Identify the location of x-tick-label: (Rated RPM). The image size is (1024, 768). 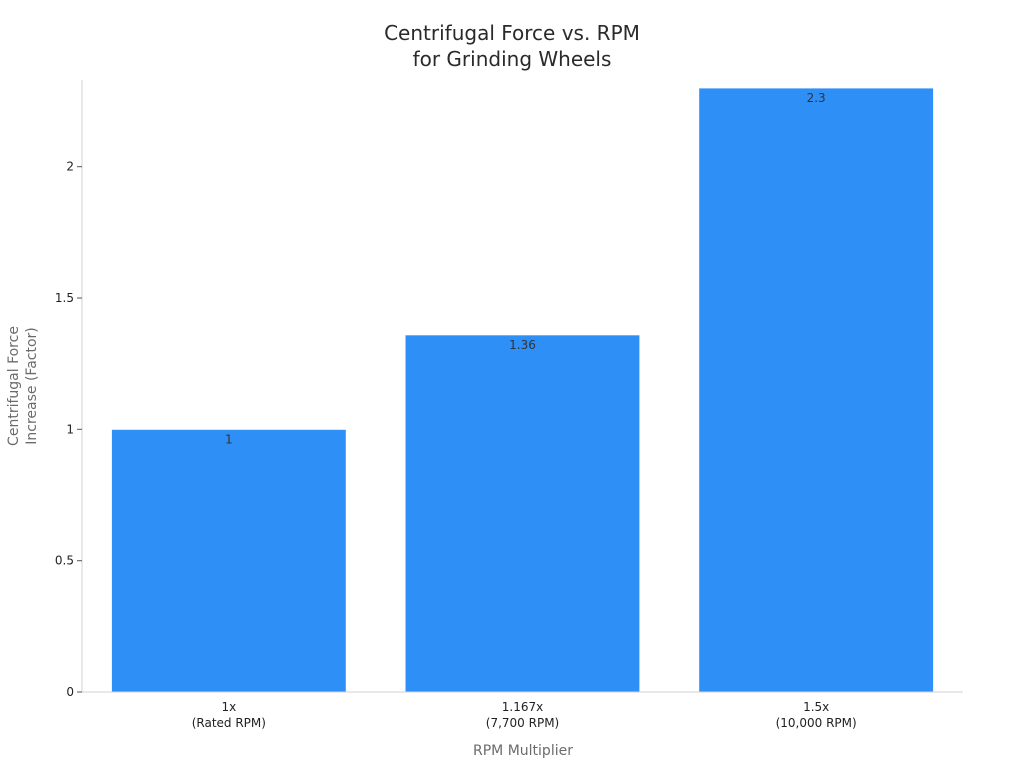
(229, 723).